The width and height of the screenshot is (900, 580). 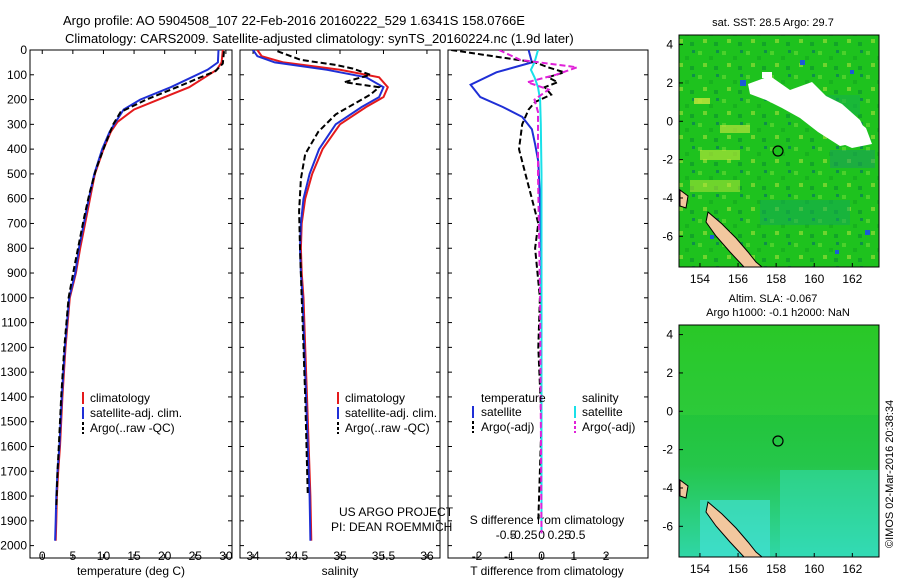 What do you see at coordinates (13, 347) in the screenshot?
I see `depth-tick-label: 1200` at bounding box center [13, 347].